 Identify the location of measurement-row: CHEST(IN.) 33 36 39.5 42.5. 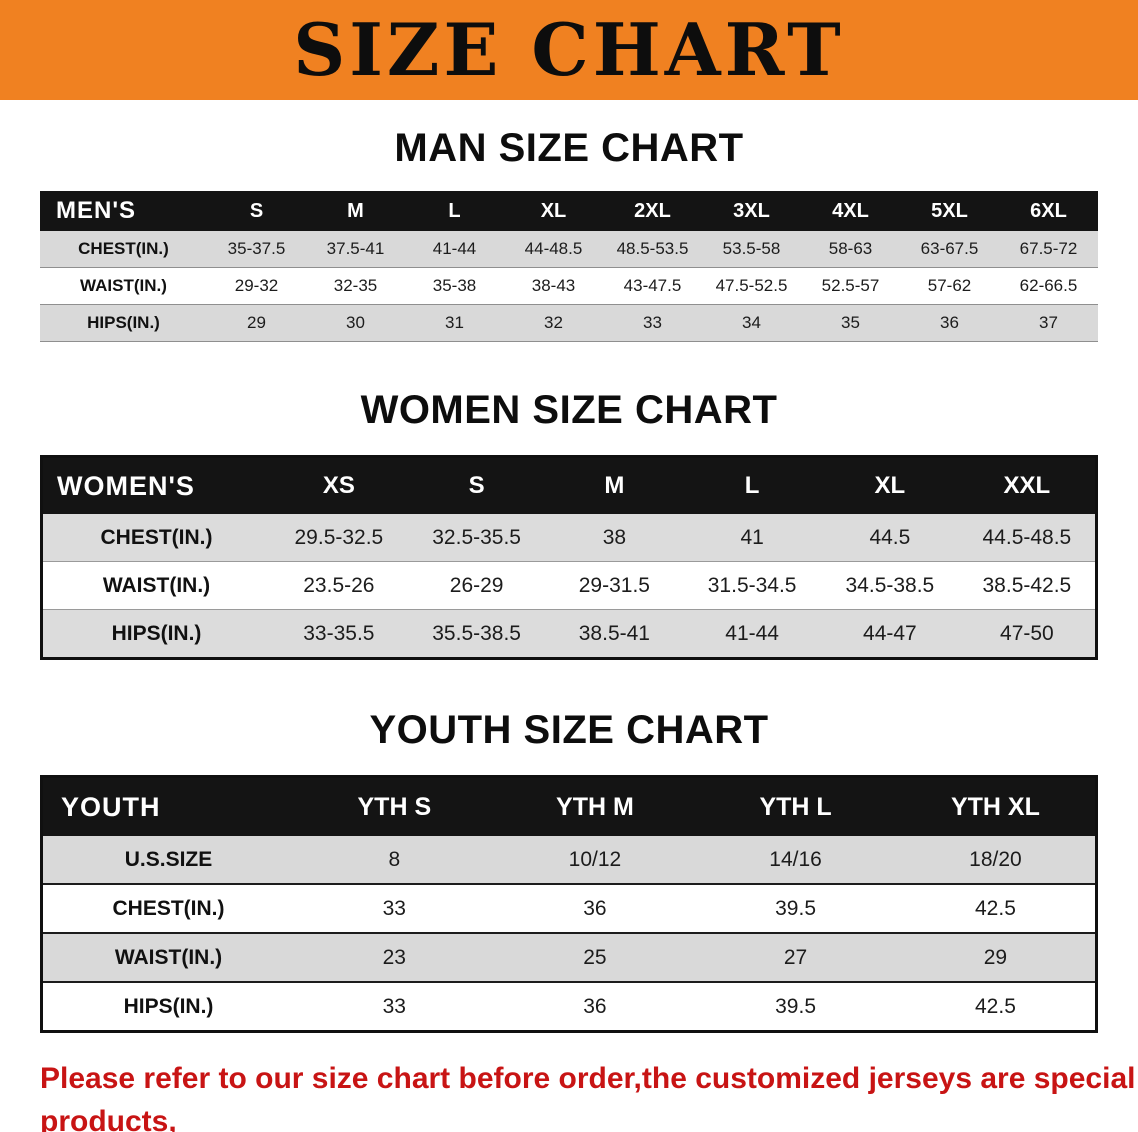
(569, 909).